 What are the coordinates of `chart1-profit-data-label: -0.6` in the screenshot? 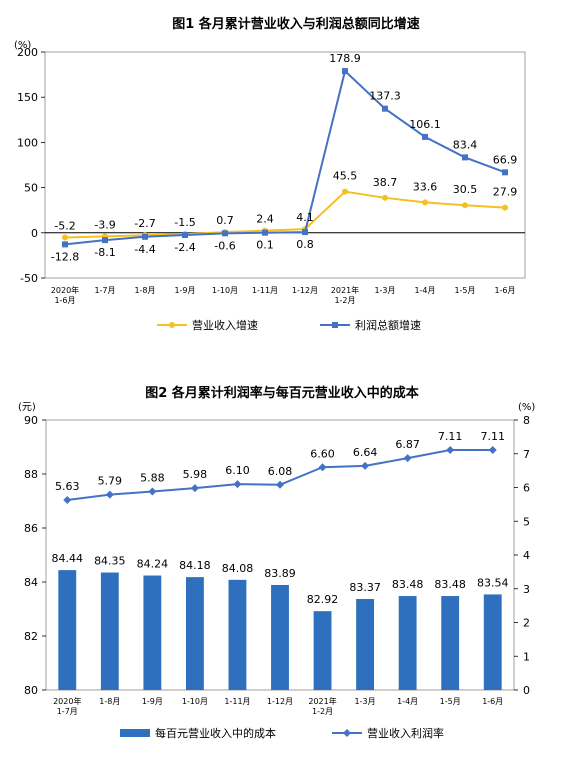 It's located at (224, 245).